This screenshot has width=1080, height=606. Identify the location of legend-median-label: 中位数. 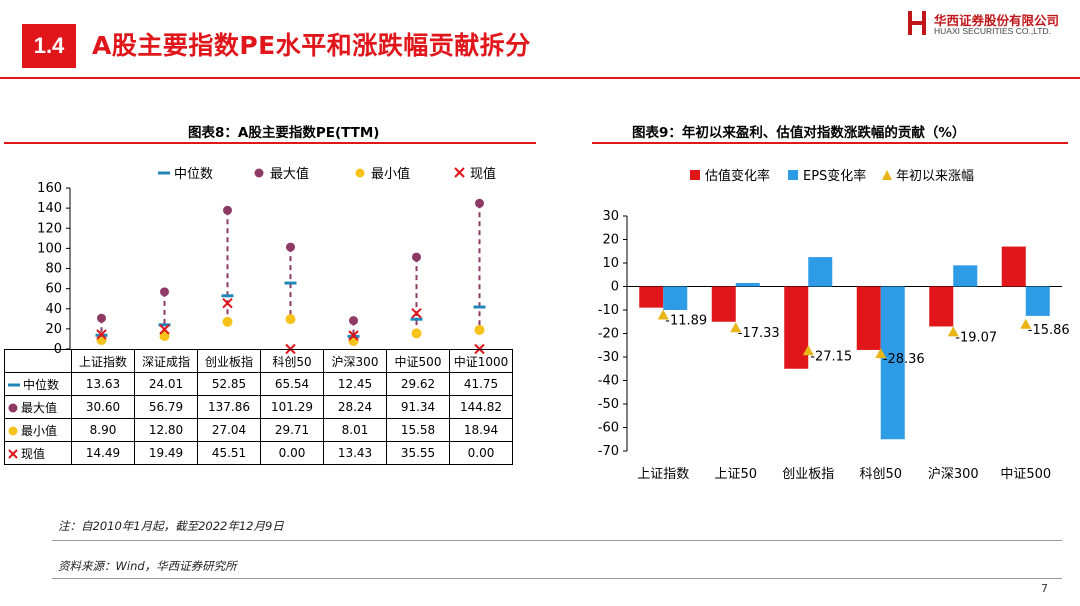
(193, 174).